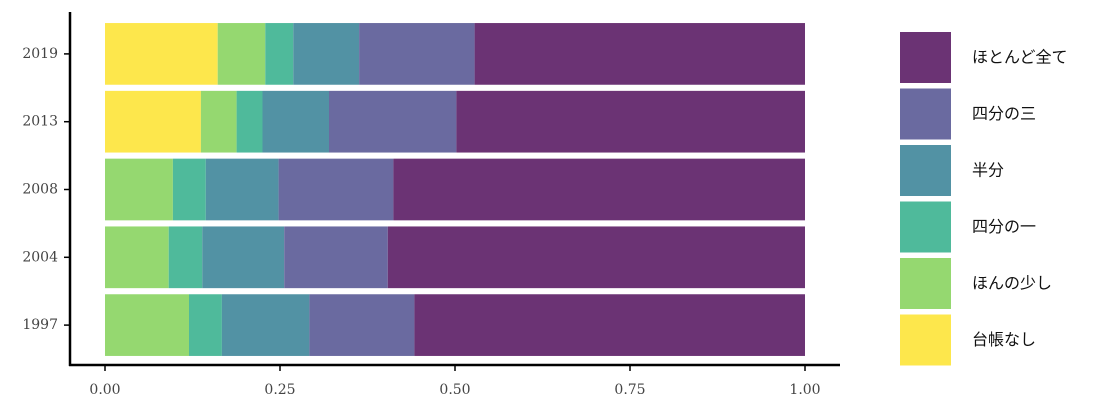  Describe the element at coordinates (1004, 339) in the screenshot. I see `legend-label: 台帳なし` at that location.